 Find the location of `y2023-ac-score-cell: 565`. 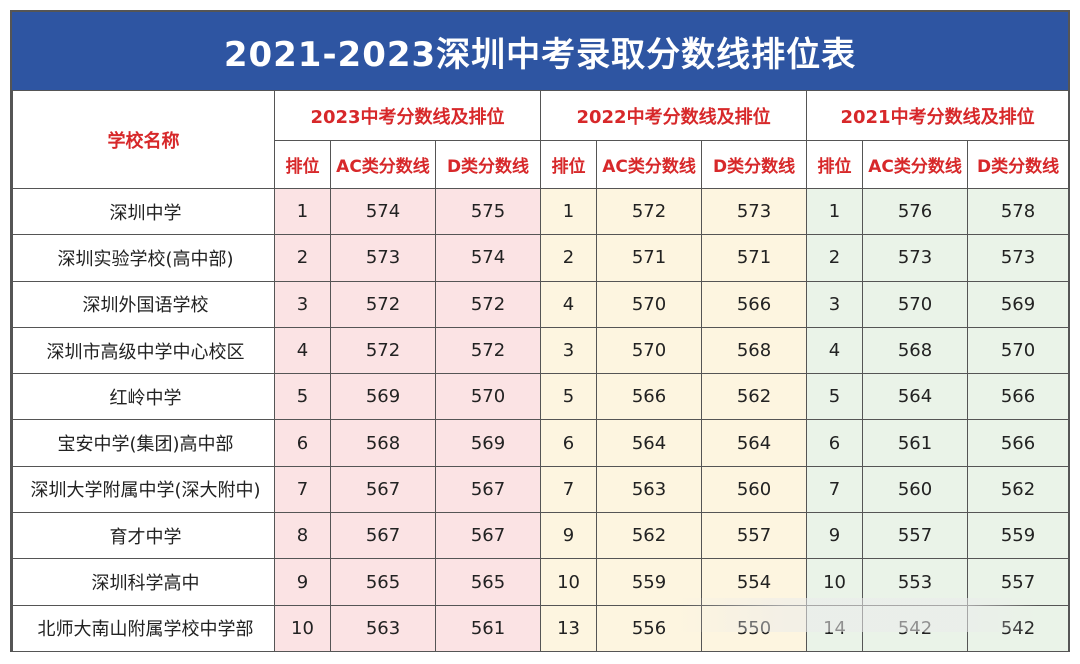

y2023-ac-score-cell: 565 is located at coordinates (383, 582).